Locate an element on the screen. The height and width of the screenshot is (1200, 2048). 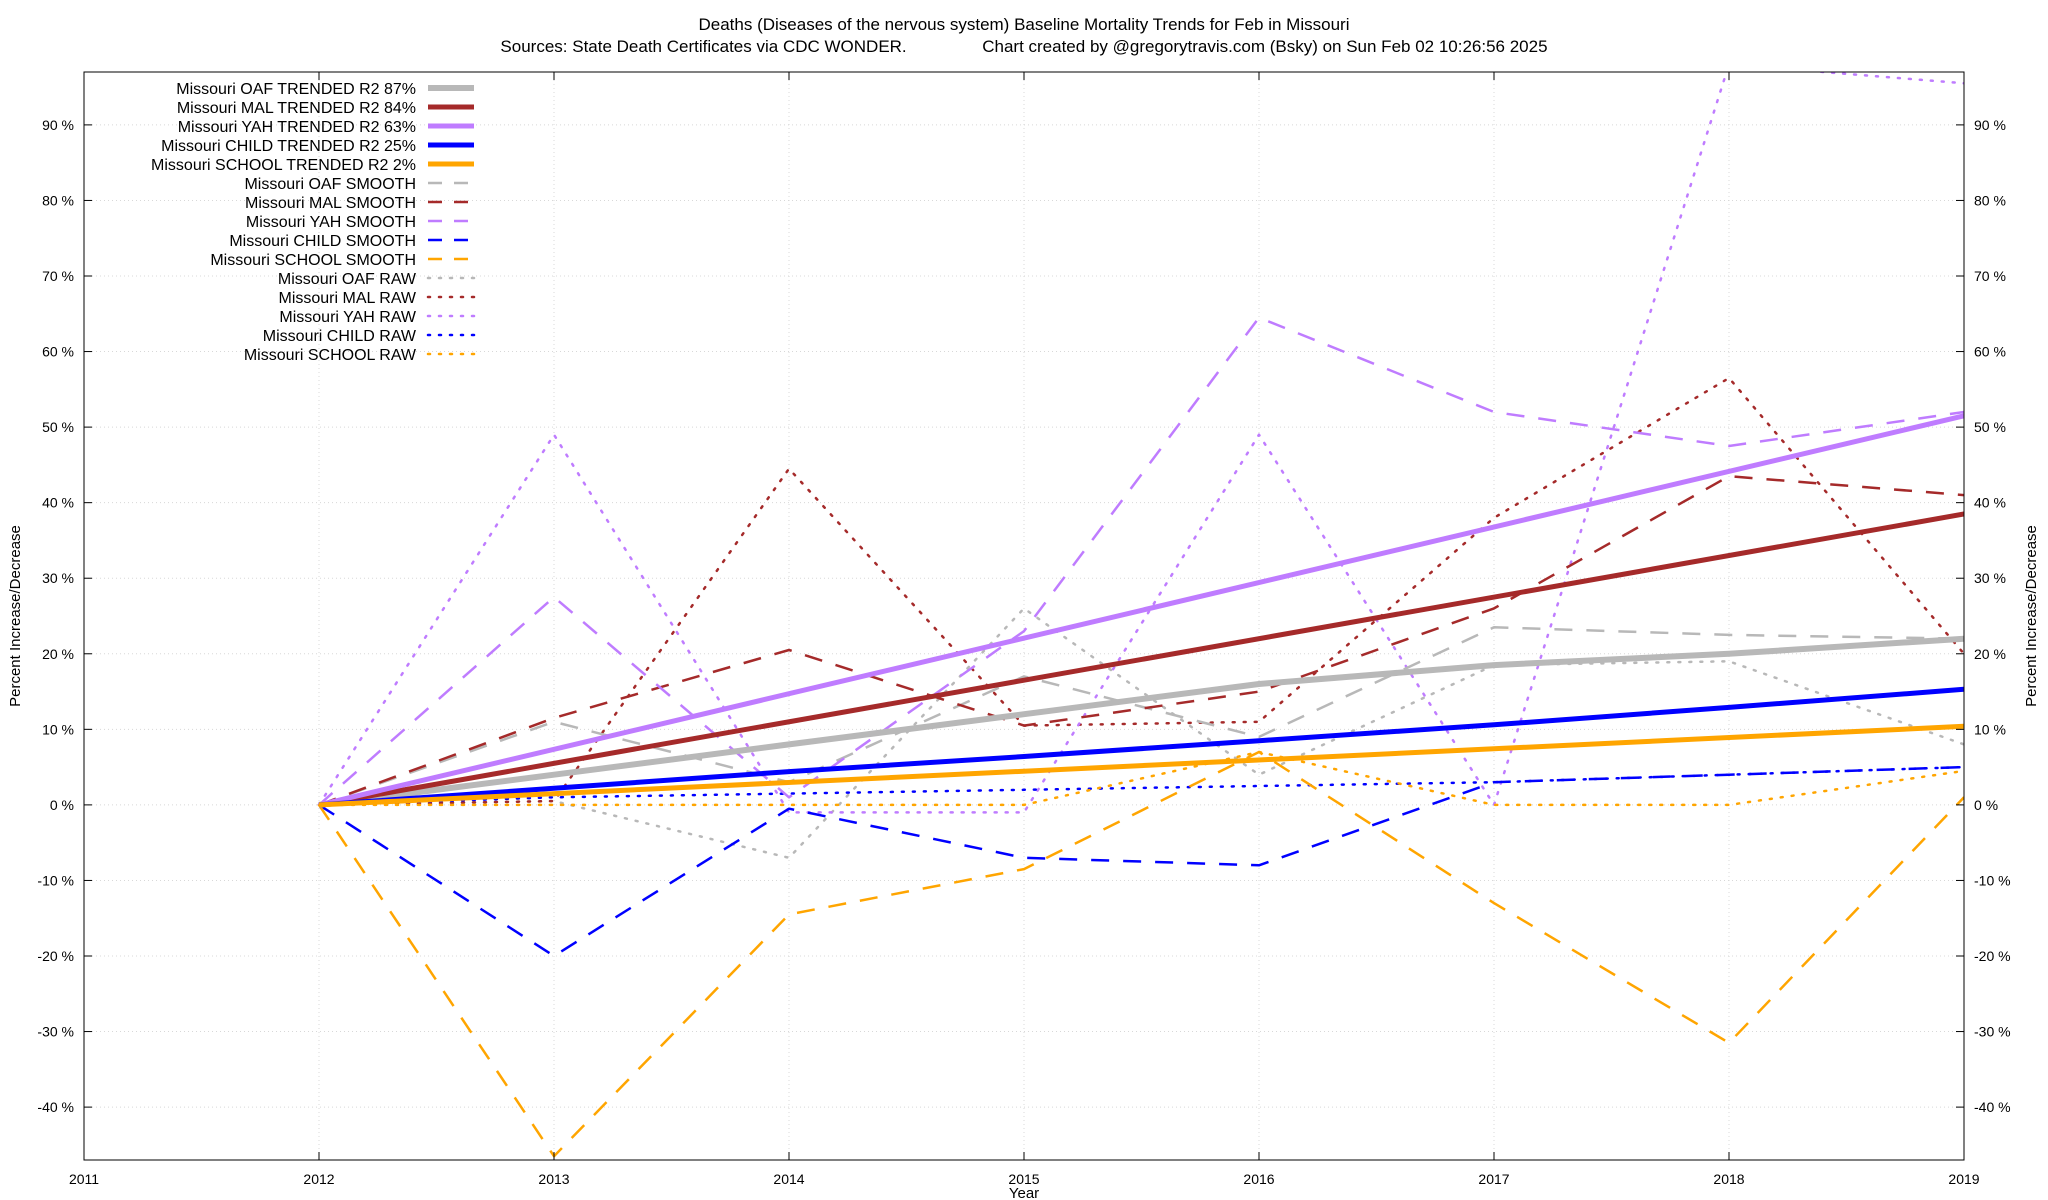
y2-tick-label: -40 % is located at coordinates (1992, 1107).